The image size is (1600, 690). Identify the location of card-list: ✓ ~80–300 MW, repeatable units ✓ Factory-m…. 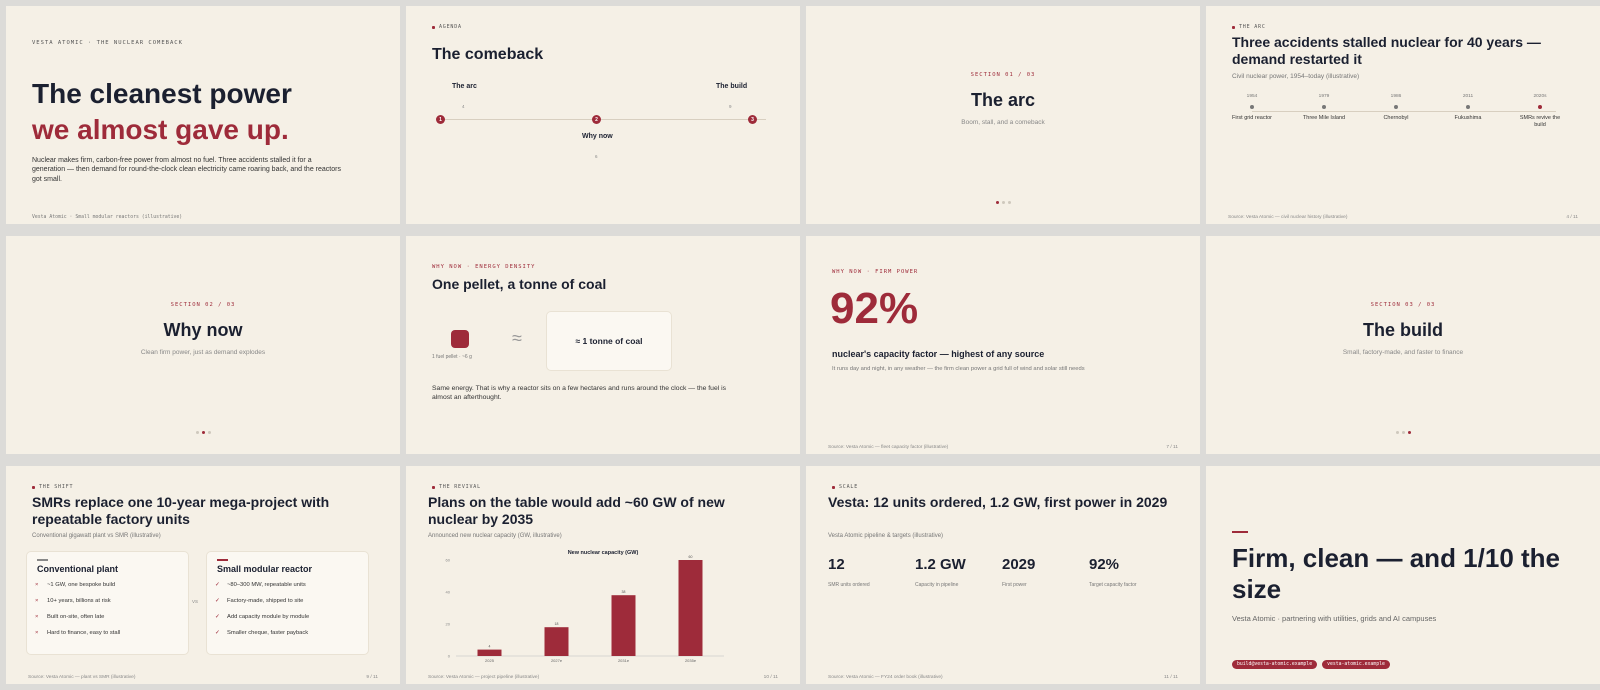
(262, 614).